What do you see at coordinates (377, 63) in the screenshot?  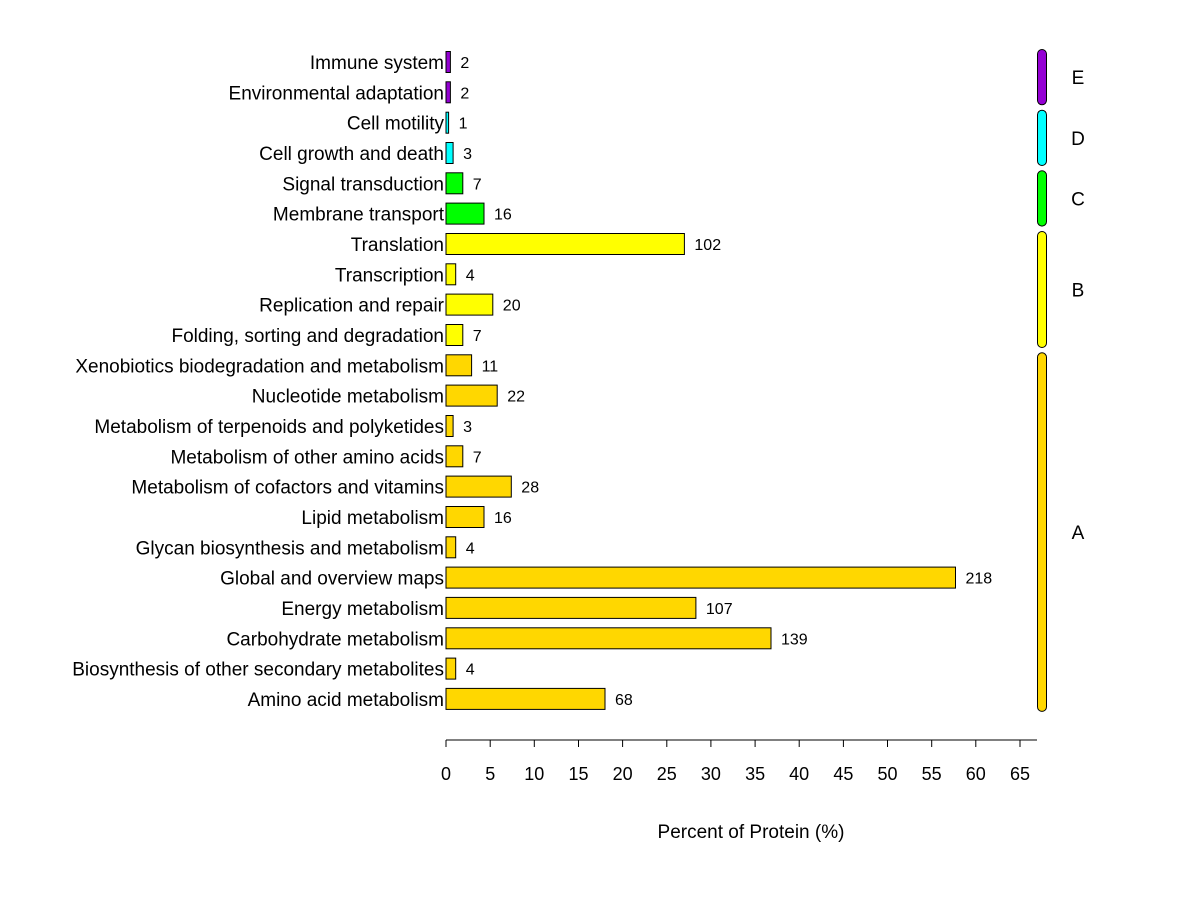 I see `category-label: Immune system` at bounding box center [377, 63].